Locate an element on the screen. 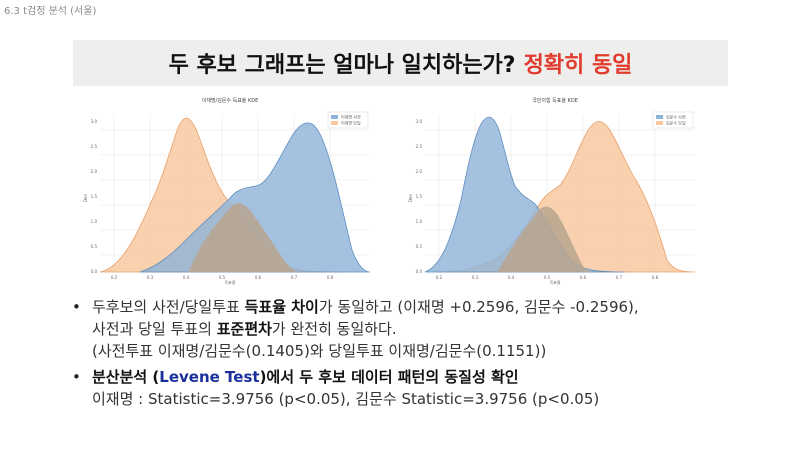  legend-item: 이재명 사전 is located at coordinates (351, 117).